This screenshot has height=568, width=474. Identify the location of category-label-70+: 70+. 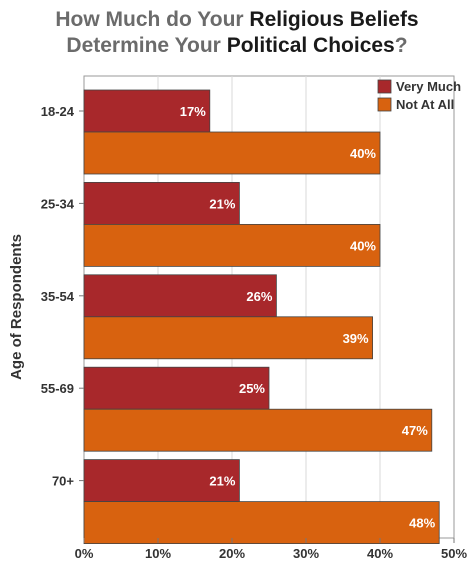
(63, 481).